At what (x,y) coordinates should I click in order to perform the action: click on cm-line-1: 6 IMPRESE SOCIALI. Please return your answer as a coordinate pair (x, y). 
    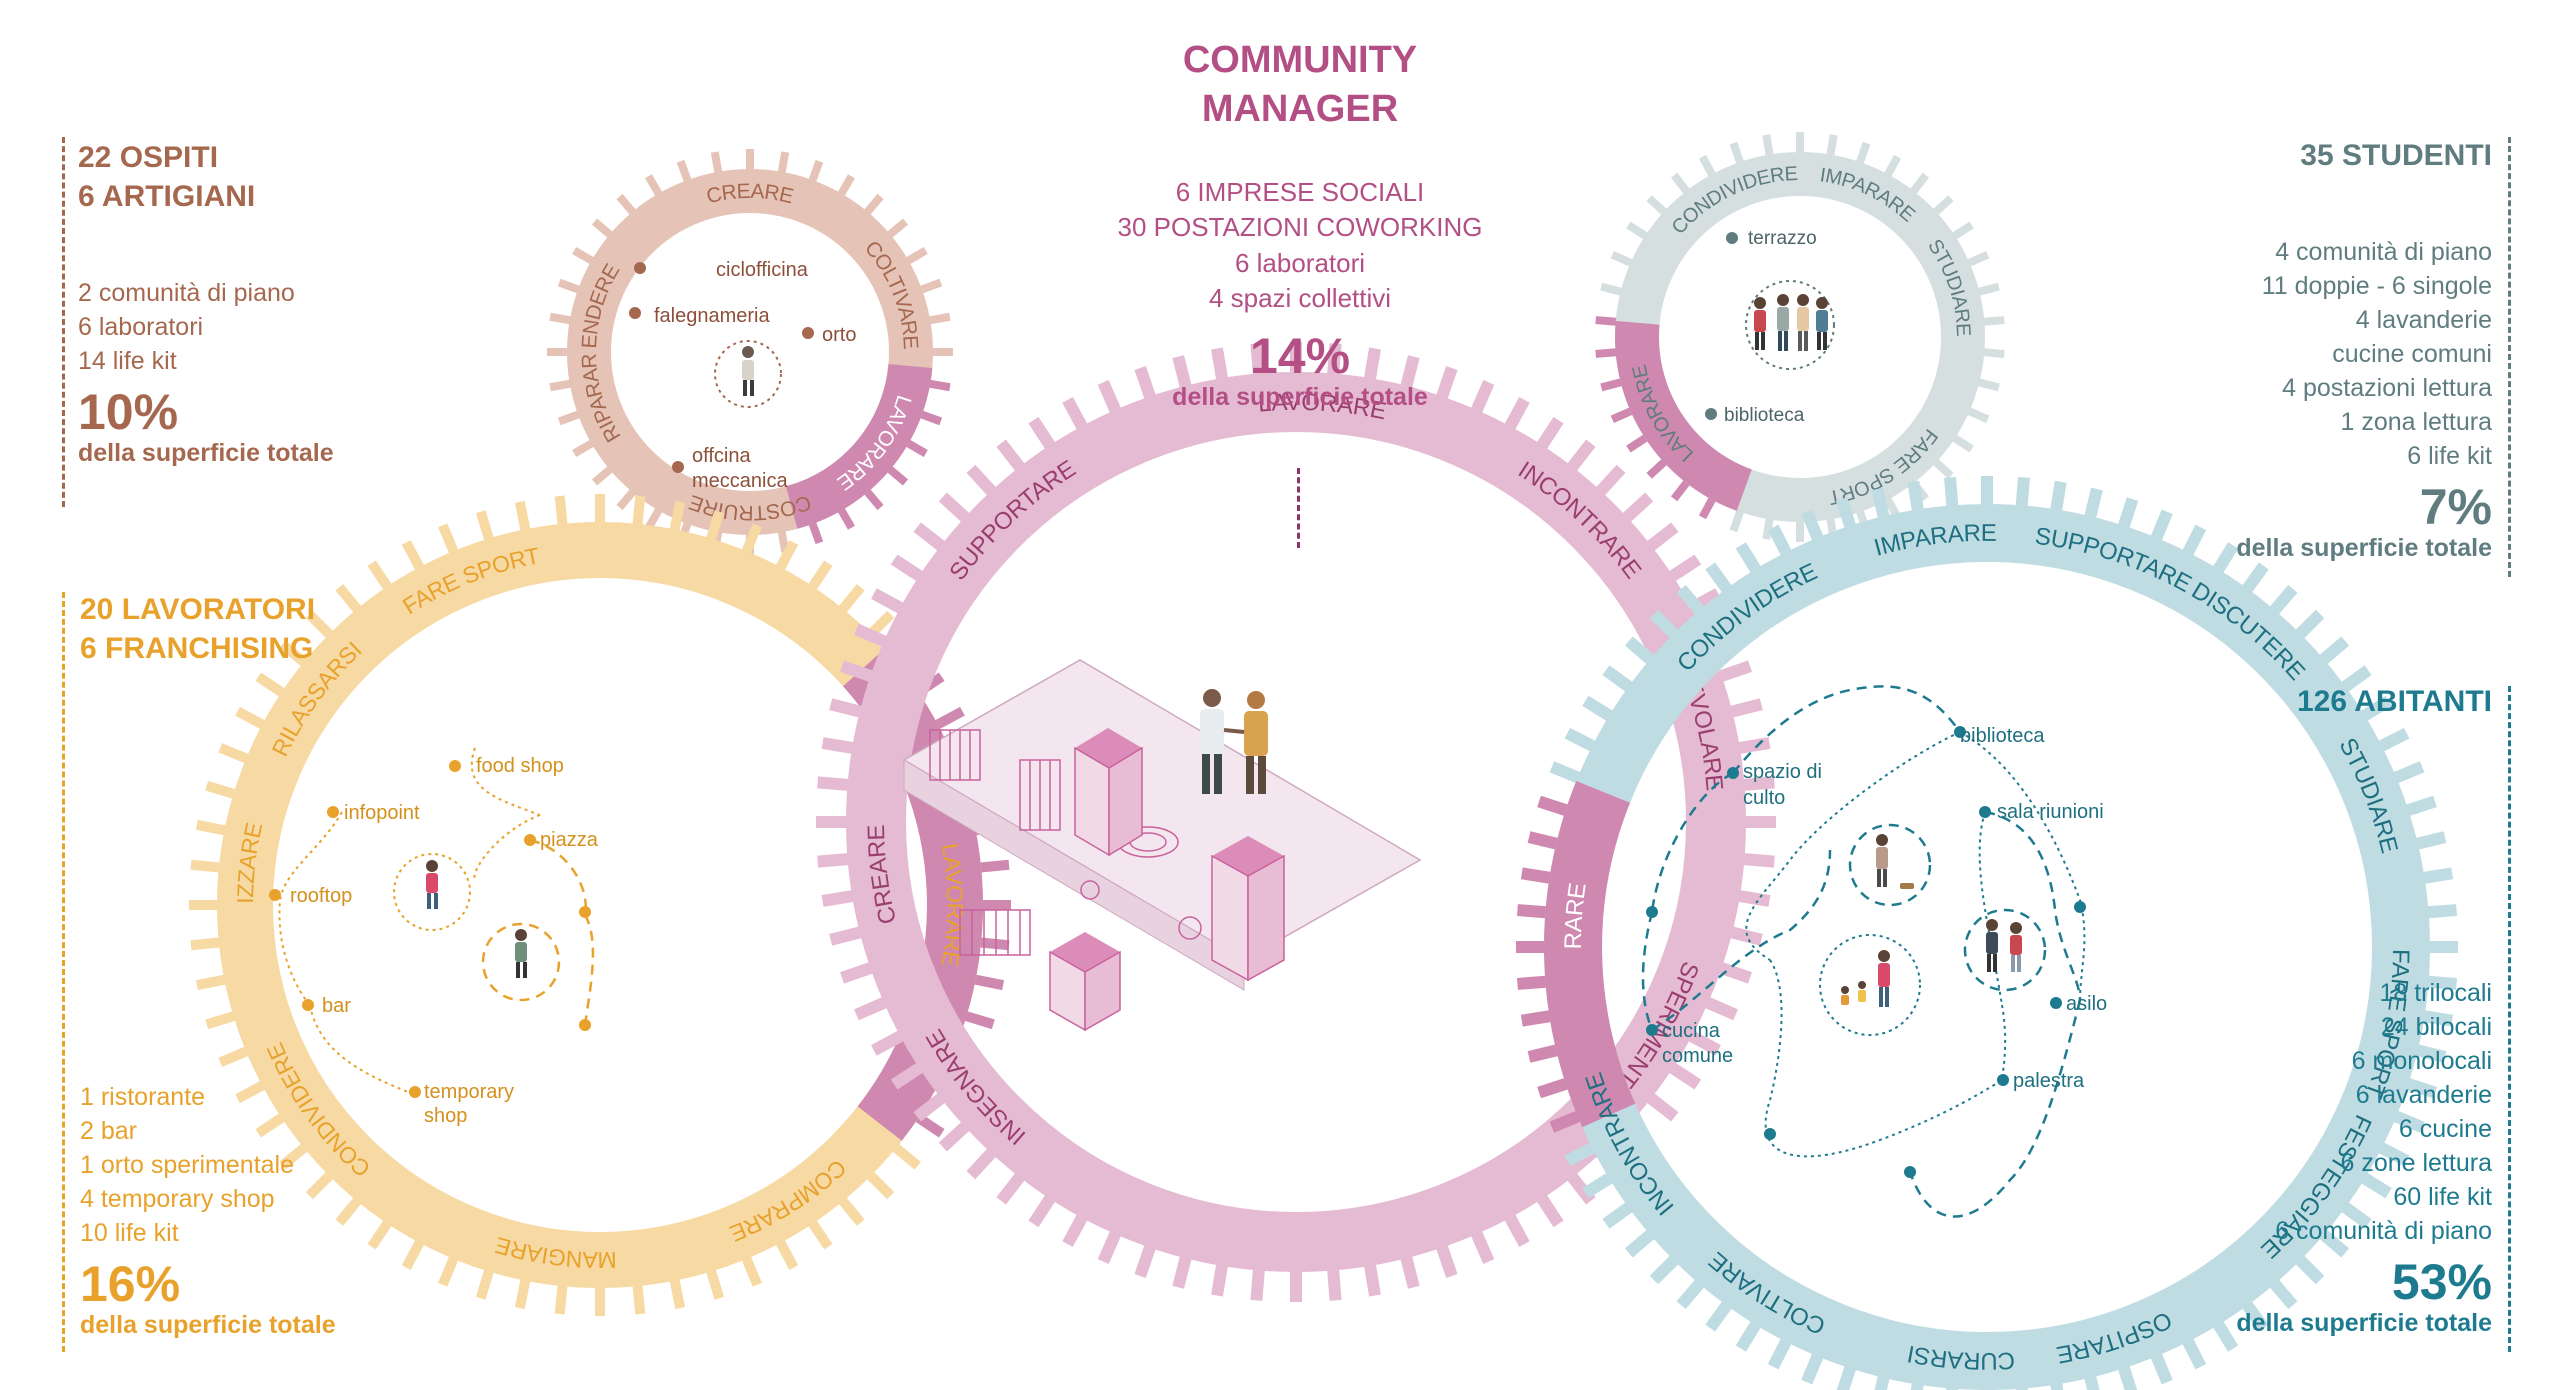
    Looking at the image, I should click on (1300, 191).